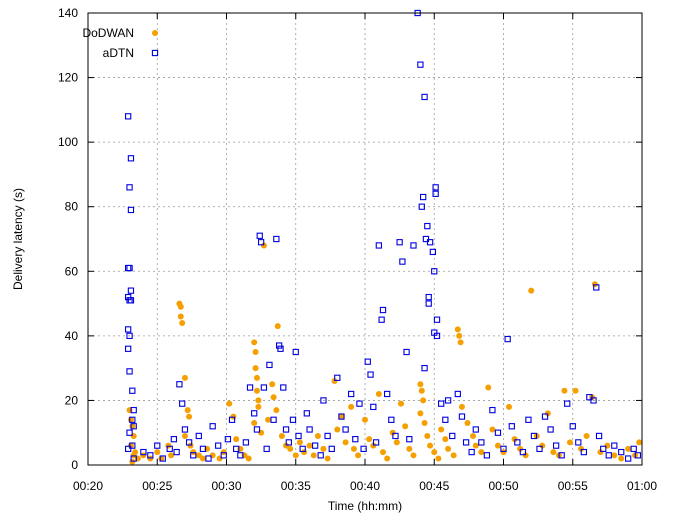 This screenshot has width=675, height=523. What do you see at coordinates (68, 142) in the screenshot?
I see `y-tick-label: 100` at bounding box center [68, 142].